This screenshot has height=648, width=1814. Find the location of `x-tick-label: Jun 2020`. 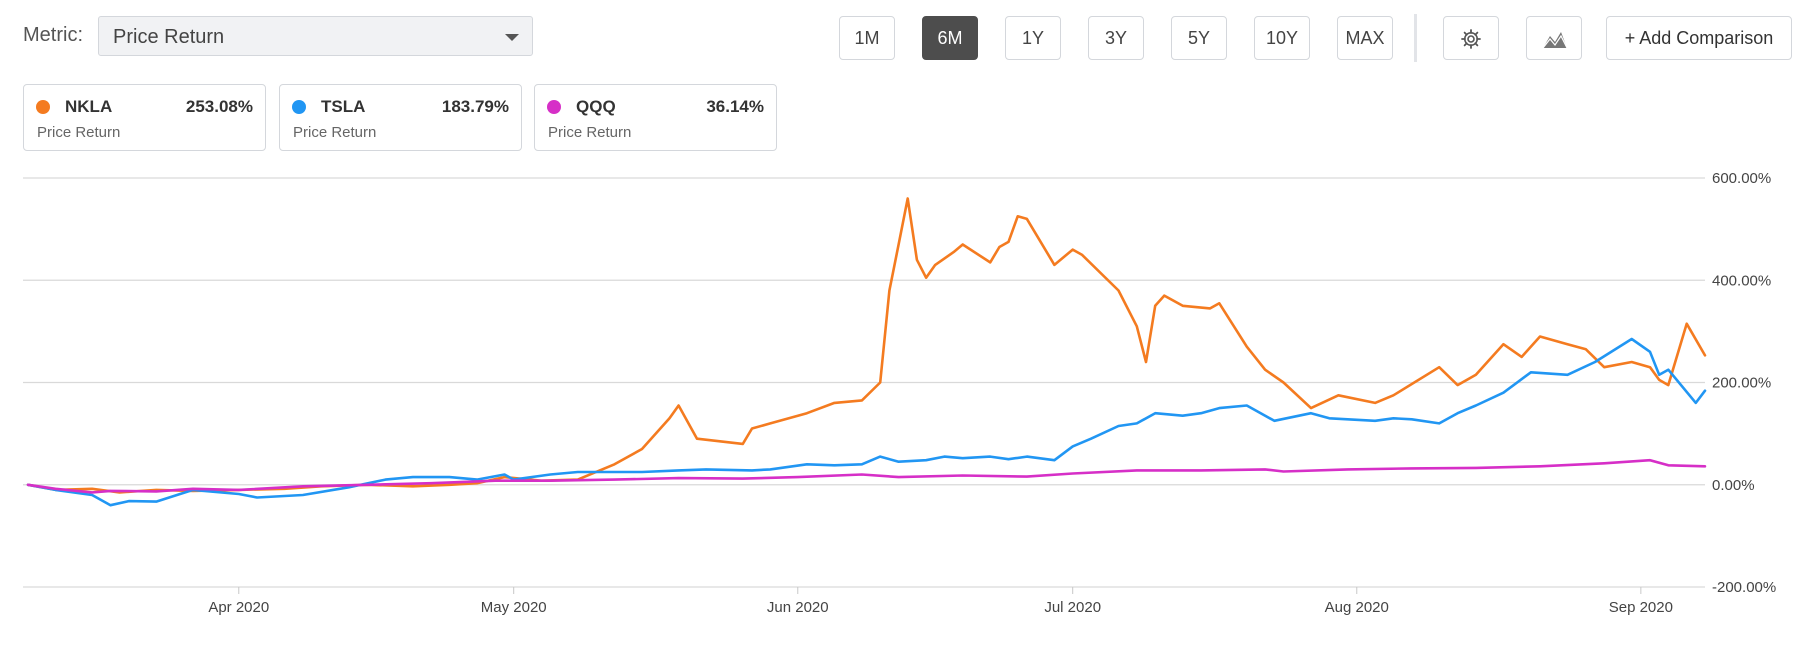

x-tick-label: Jun 2020 is located at coordinates (798, 607).